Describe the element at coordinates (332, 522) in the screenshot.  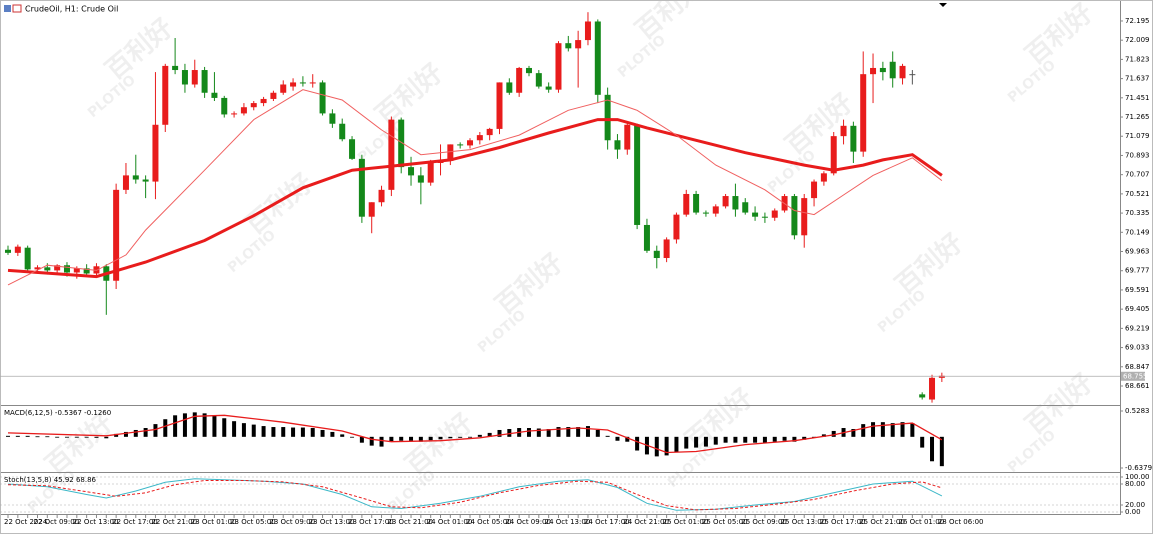
I see `x-tick-label: 23 Oct 13:00` at that location.